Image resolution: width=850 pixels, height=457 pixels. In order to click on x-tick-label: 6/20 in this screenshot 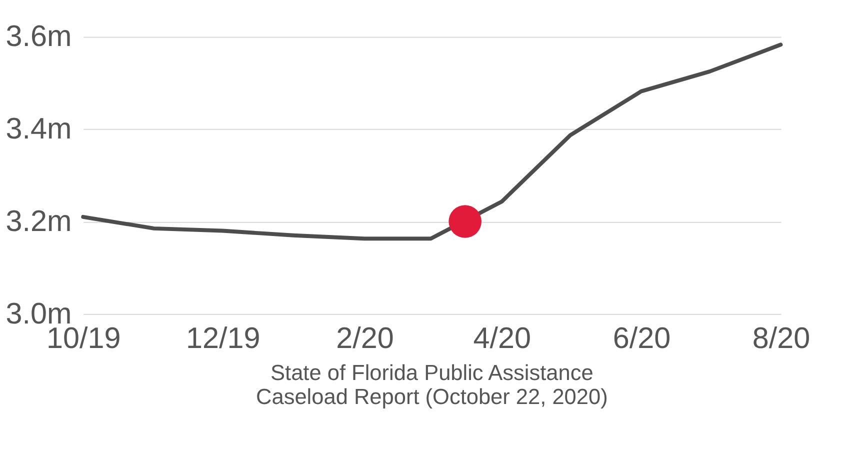, I will do `click(641, 339)`.